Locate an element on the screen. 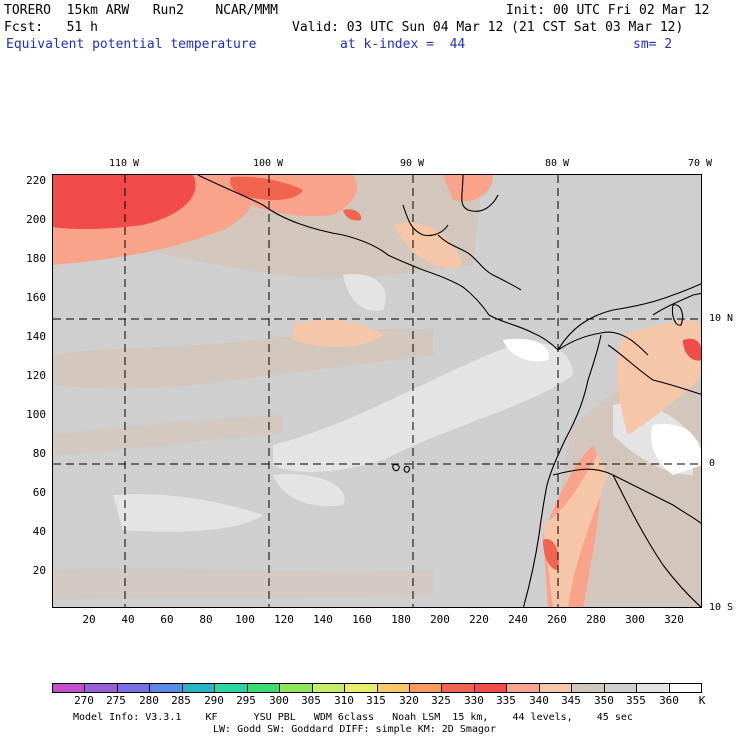 The height and width of the screenshot is (740, 740). y-tick-180: 180 is located at coordinates (36, 258).